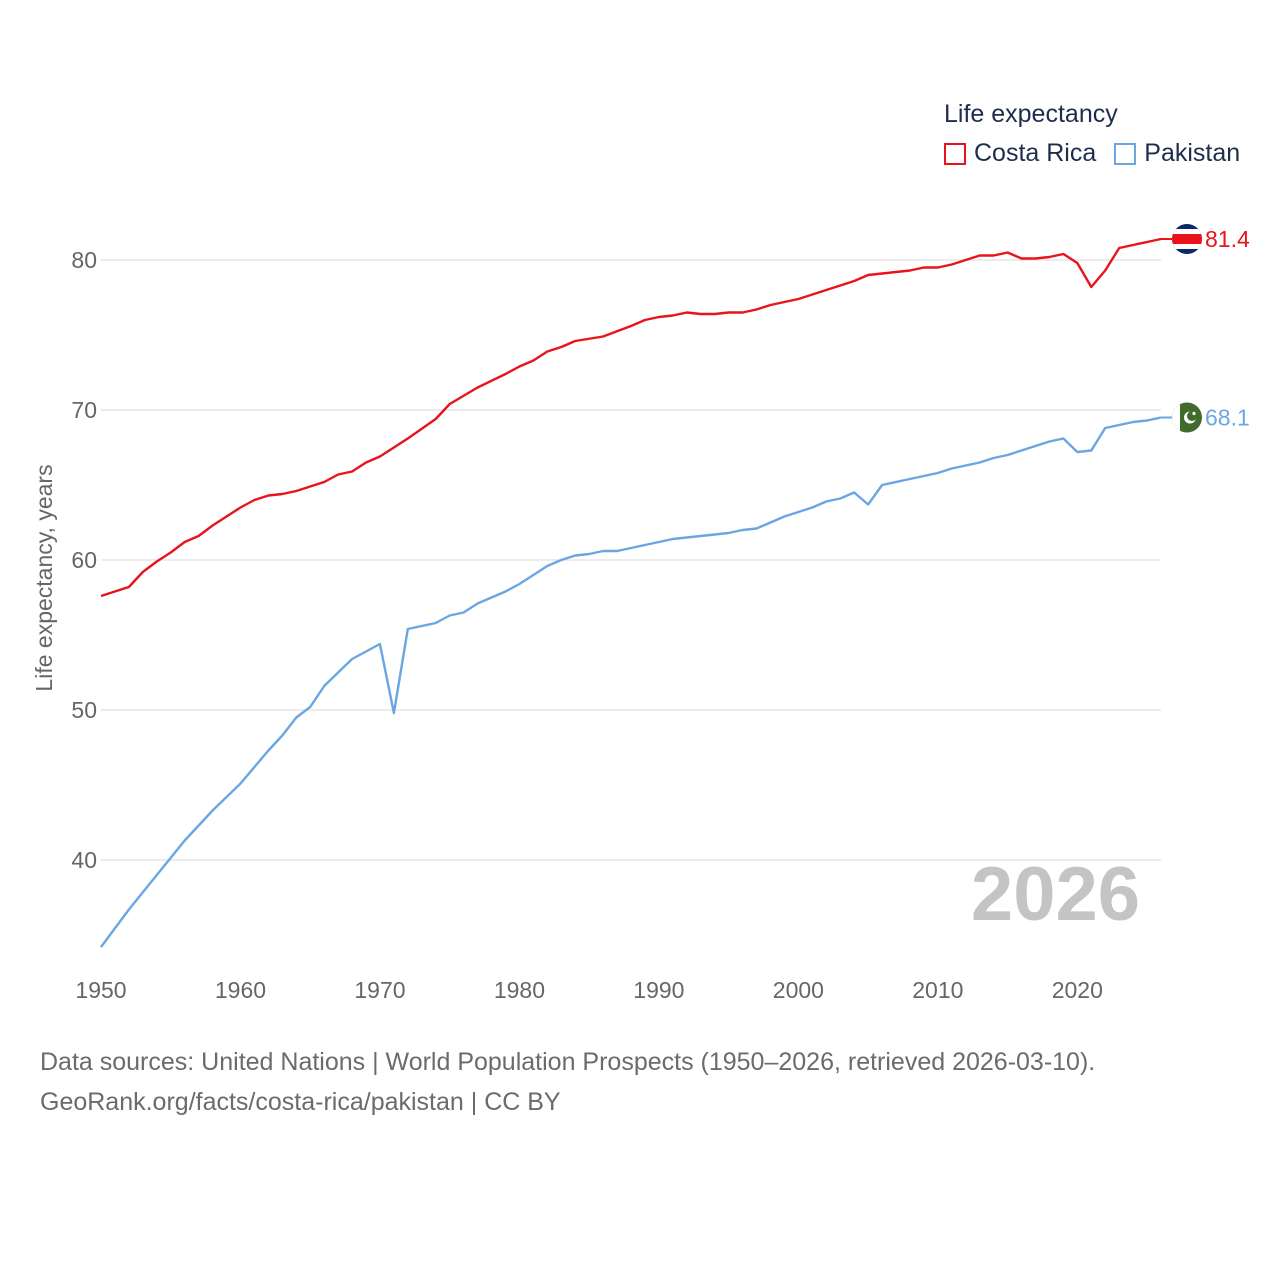 Image resolution: width=1280 pixels, height=1280 pixels. I want to click on x-tick-2020: 2020, so click(1077, 990).